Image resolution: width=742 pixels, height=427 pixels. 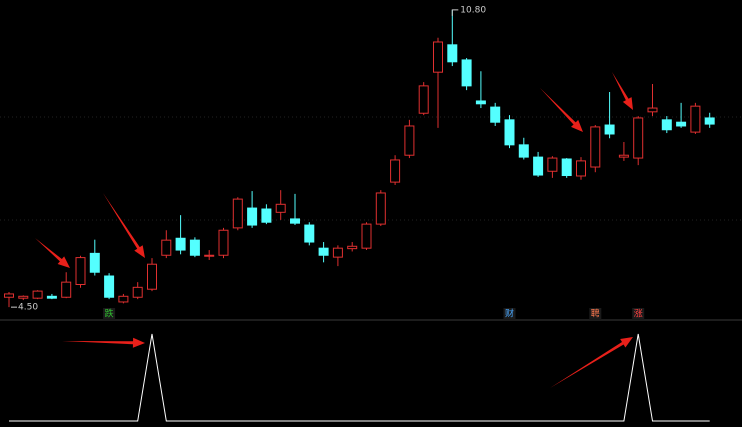 I want to click on marker-label: 跌, so click(x=109, y=314).